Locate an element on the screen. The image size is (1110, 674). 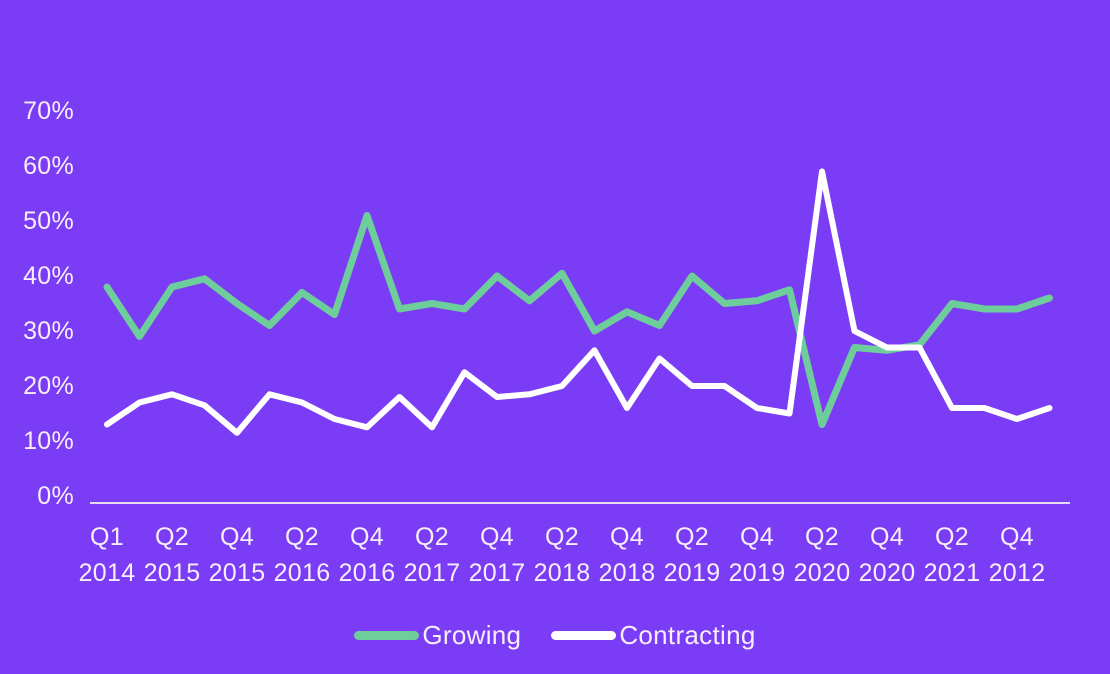
x-tick-label-q4-2017: Q4 2017 is located at coordinates (497, 555).